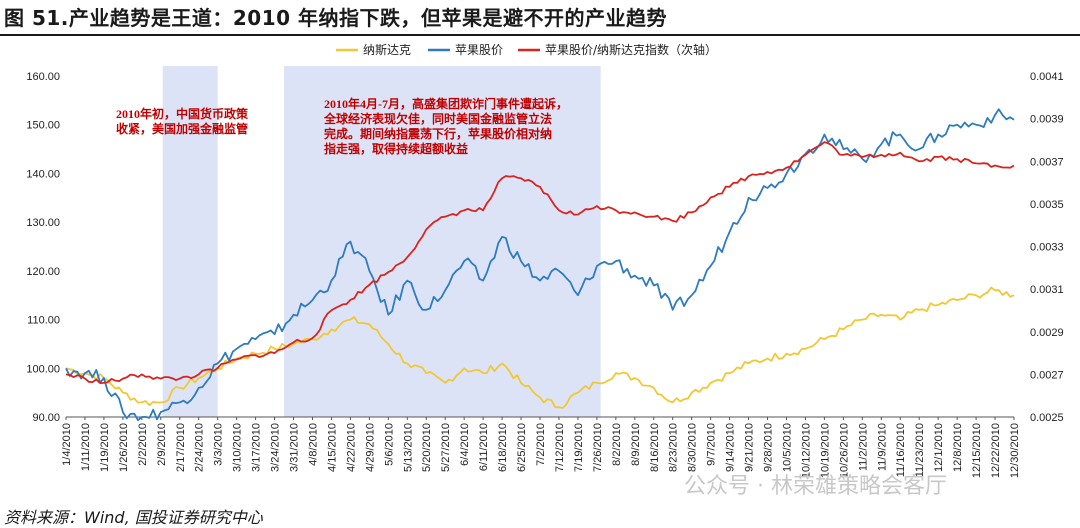 This screenshot has height=528, width=1080. Describe the element at coordinates (86, 447) in the screenshot. I see `x-tick-label: 1/11/2010` at that location.